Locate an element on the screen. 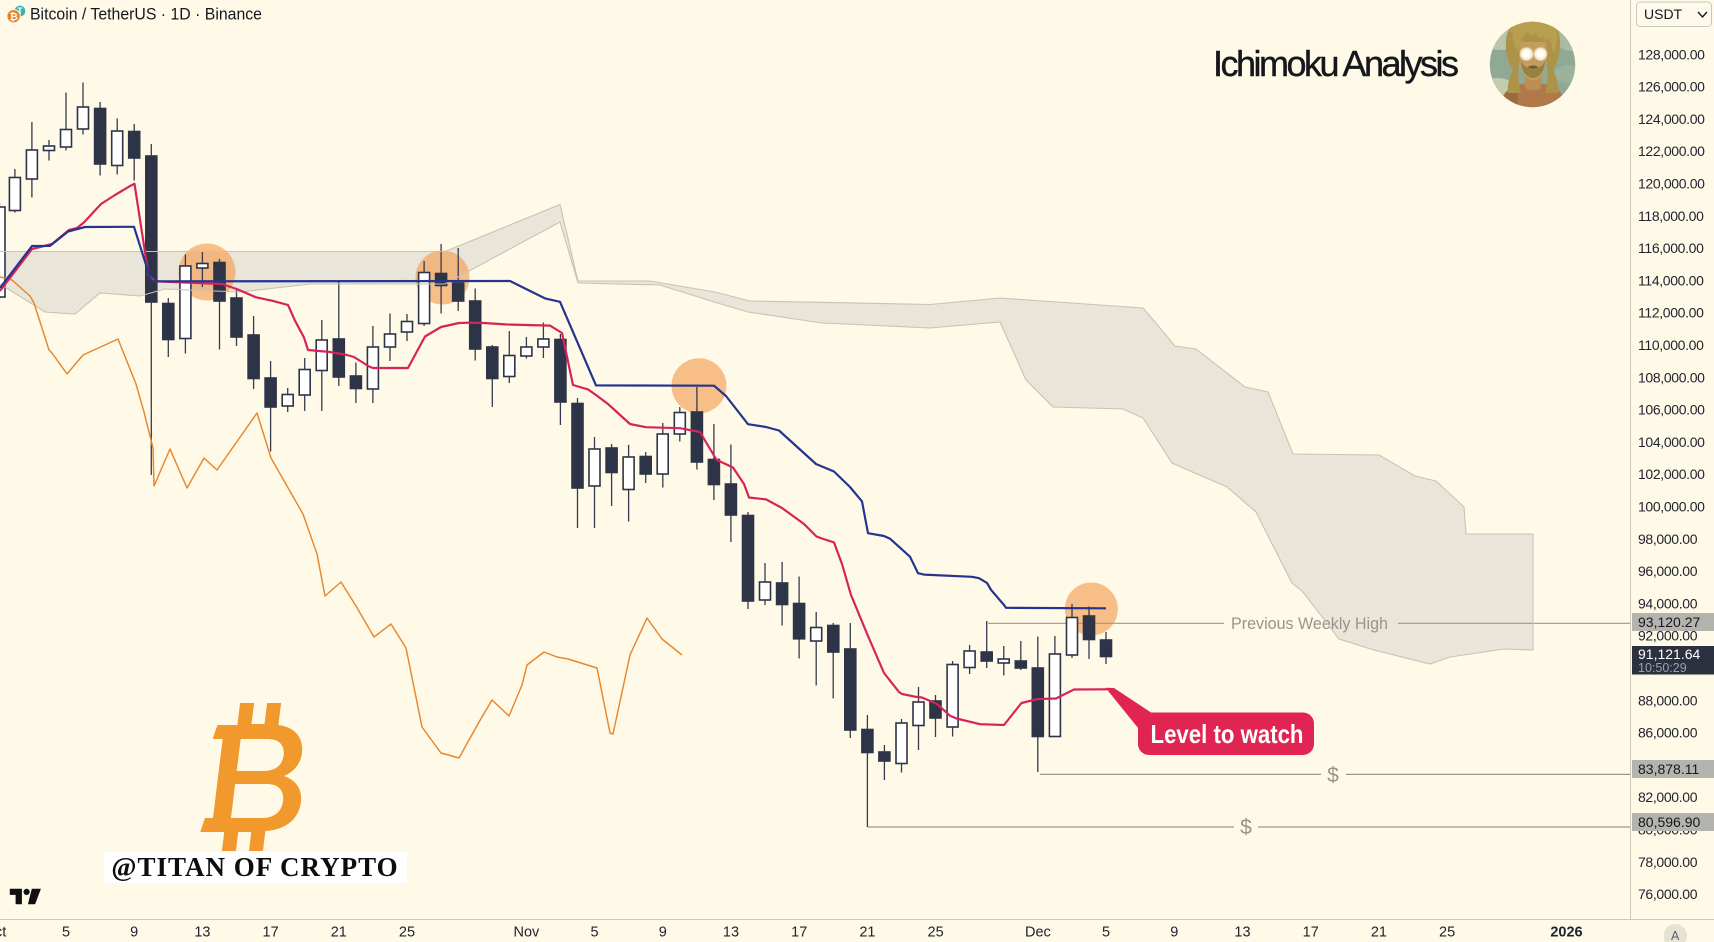 This screenshot has height=942, width=1714. svg-text: 122,000.00 is located at coordinates (1671, 151).